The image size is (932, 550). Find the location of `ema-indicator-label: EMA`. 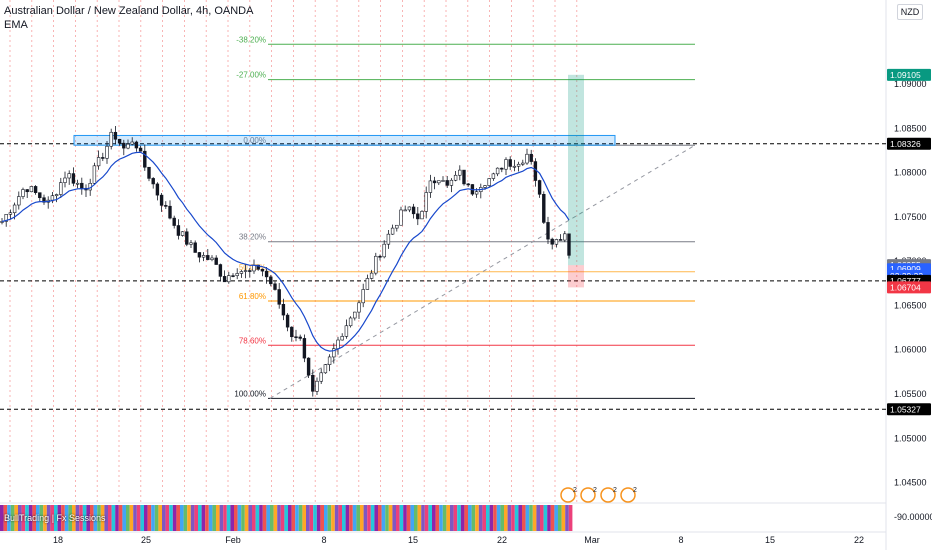

ema-indicator-label: EMA is located at coordinates (16, 25).